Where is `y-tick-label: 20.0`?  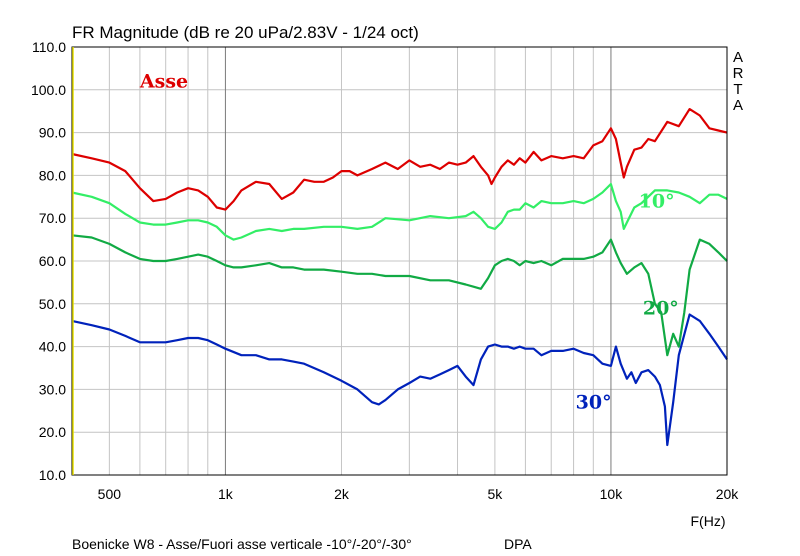 y-tick-label: 20.0 is located at coordinates (52, 432).